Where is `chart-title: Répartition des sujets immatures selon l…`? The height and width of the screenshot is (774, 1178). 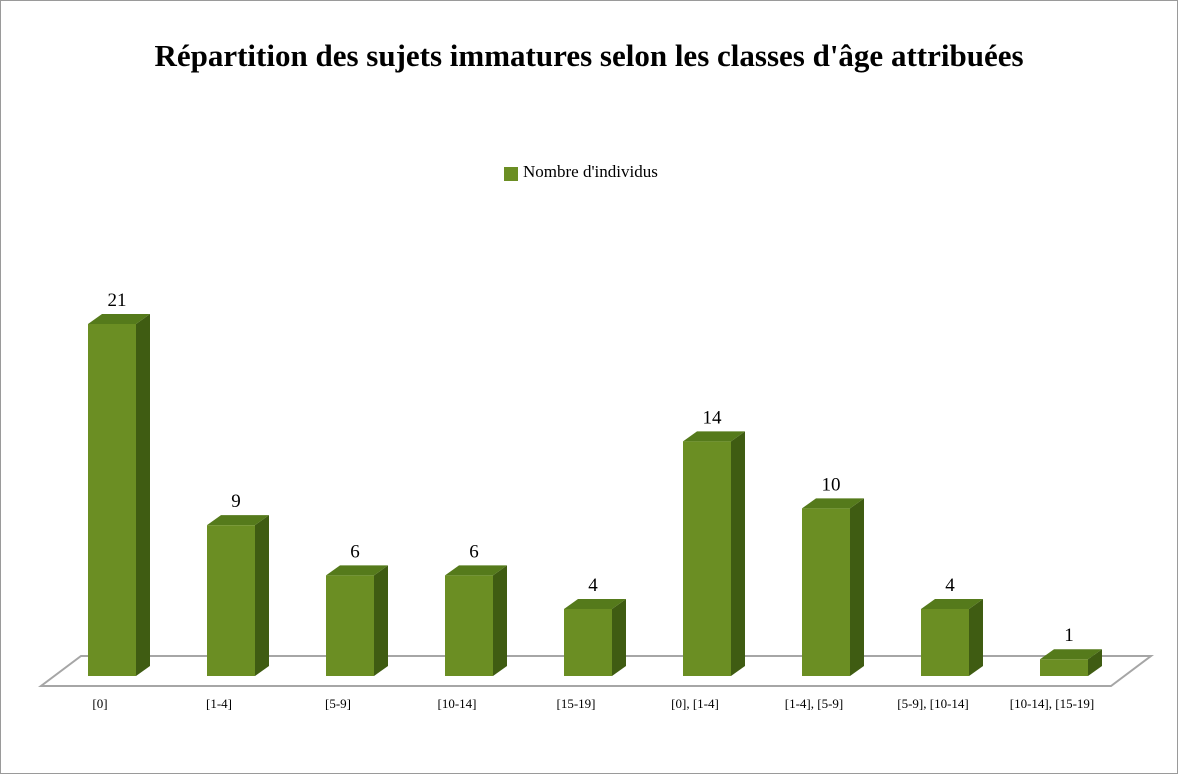 chart-title: Répartition des sujets immatures selon l… is located at coordinates (589, 55).